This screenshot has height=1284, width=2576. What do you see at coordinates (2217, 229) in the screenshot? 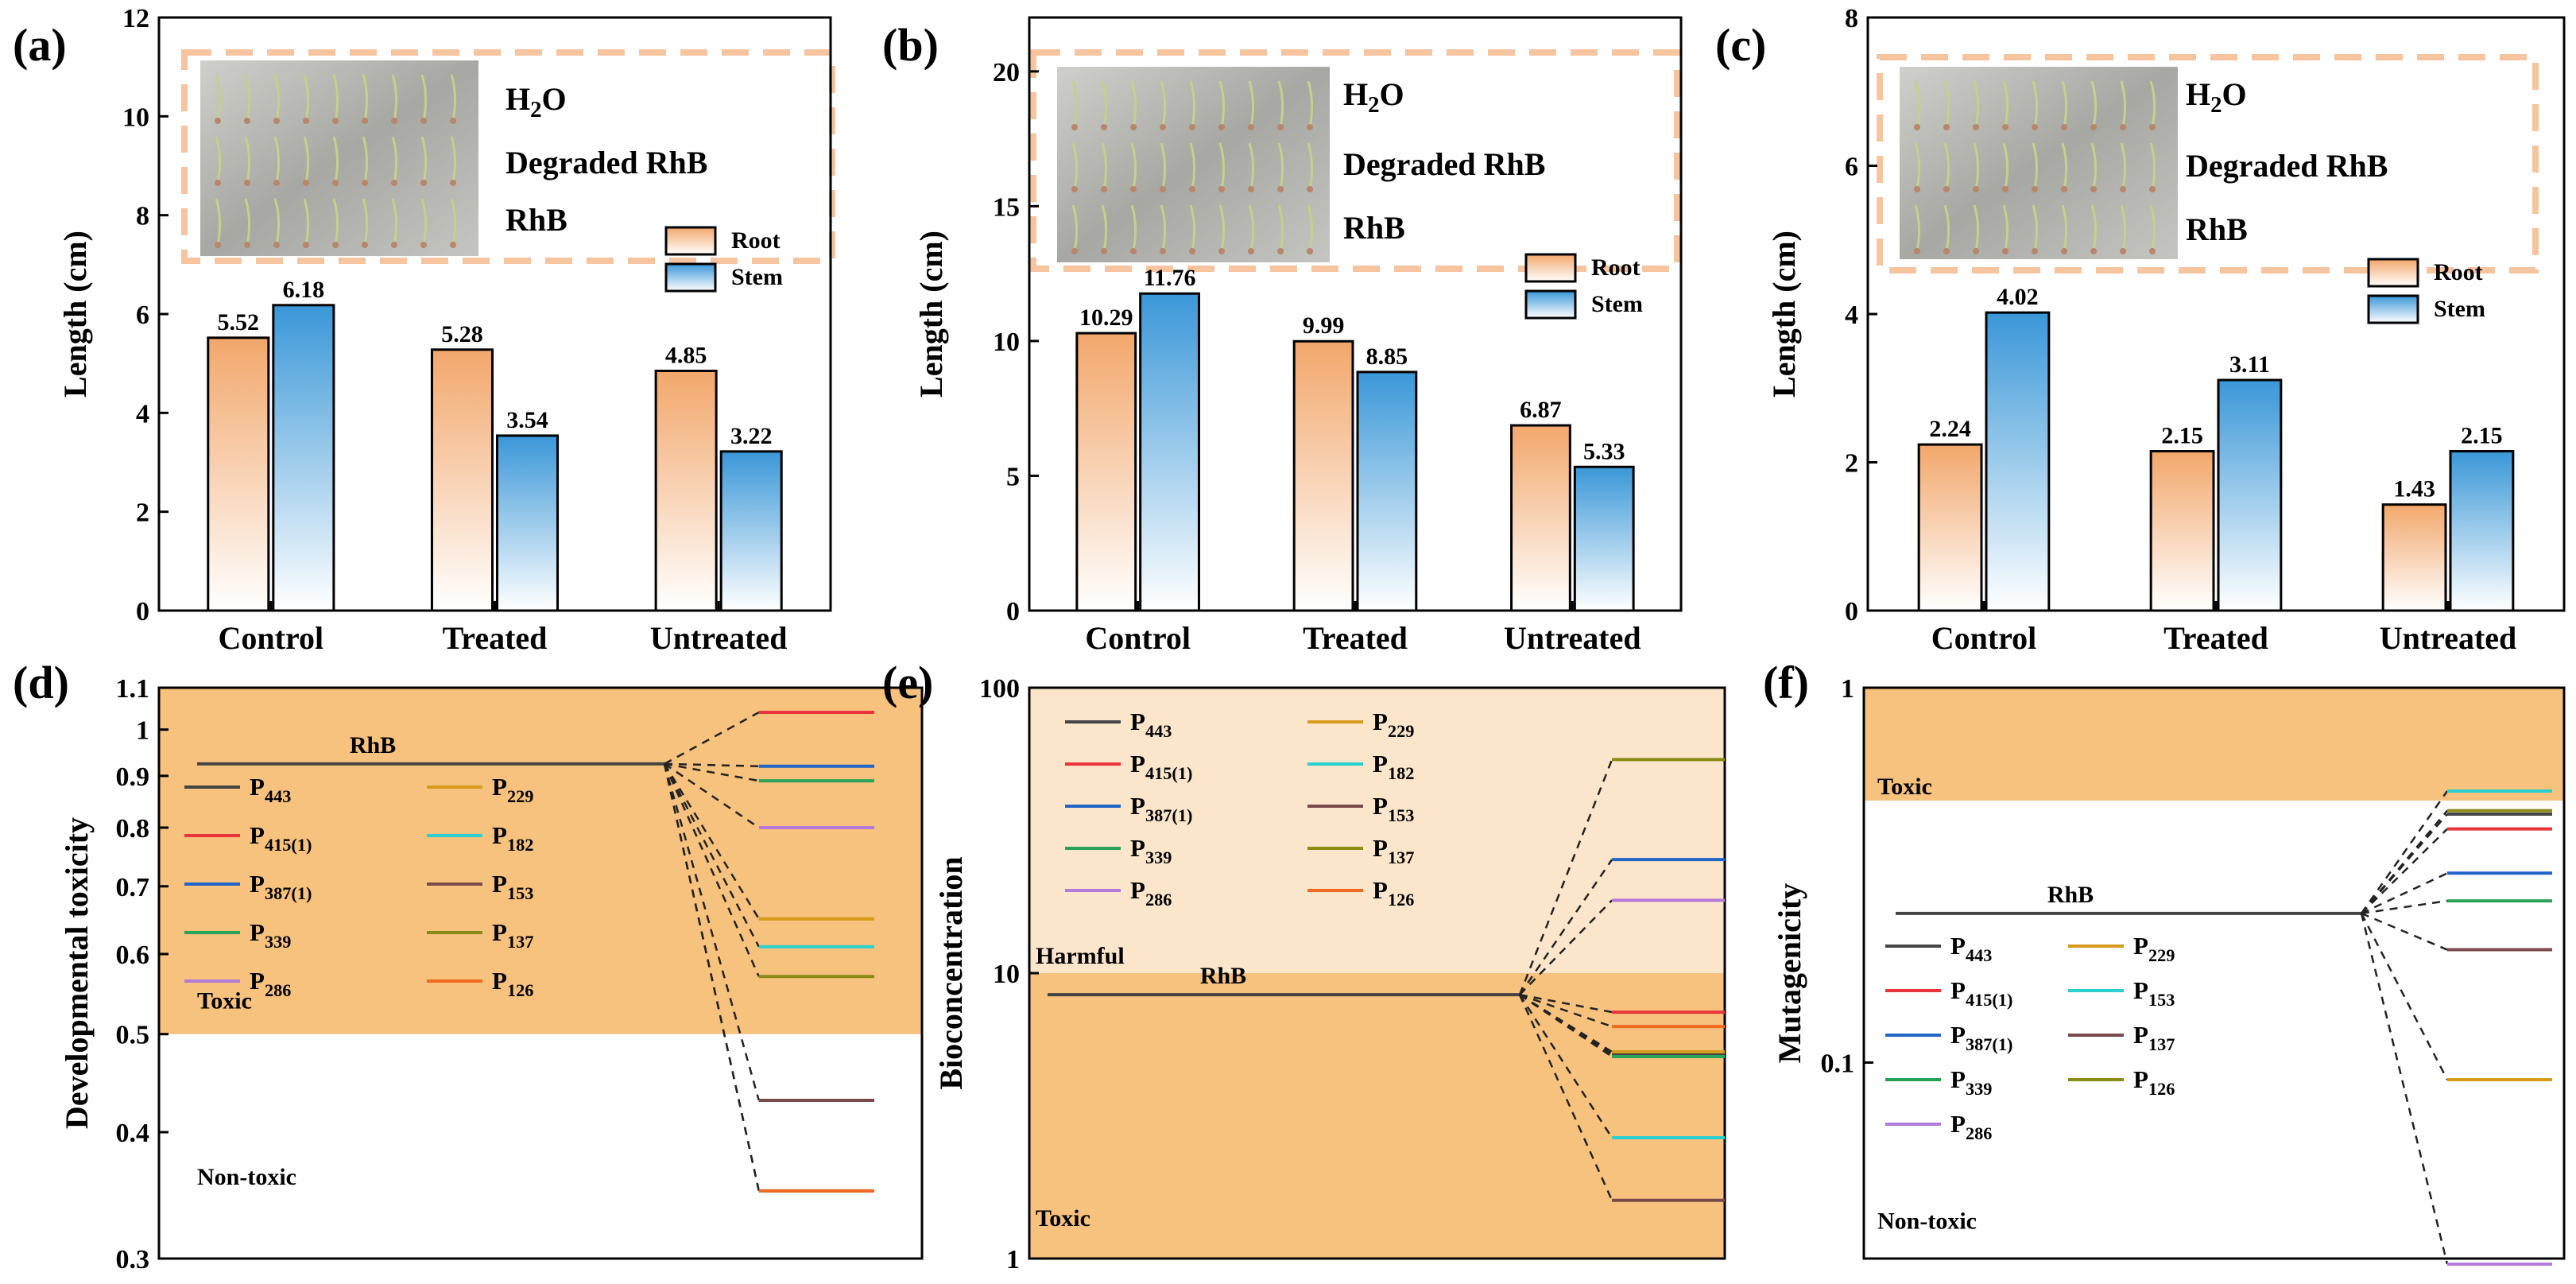
I see `inset-label-rhb: RhB` at bounding box center [2217, 229].